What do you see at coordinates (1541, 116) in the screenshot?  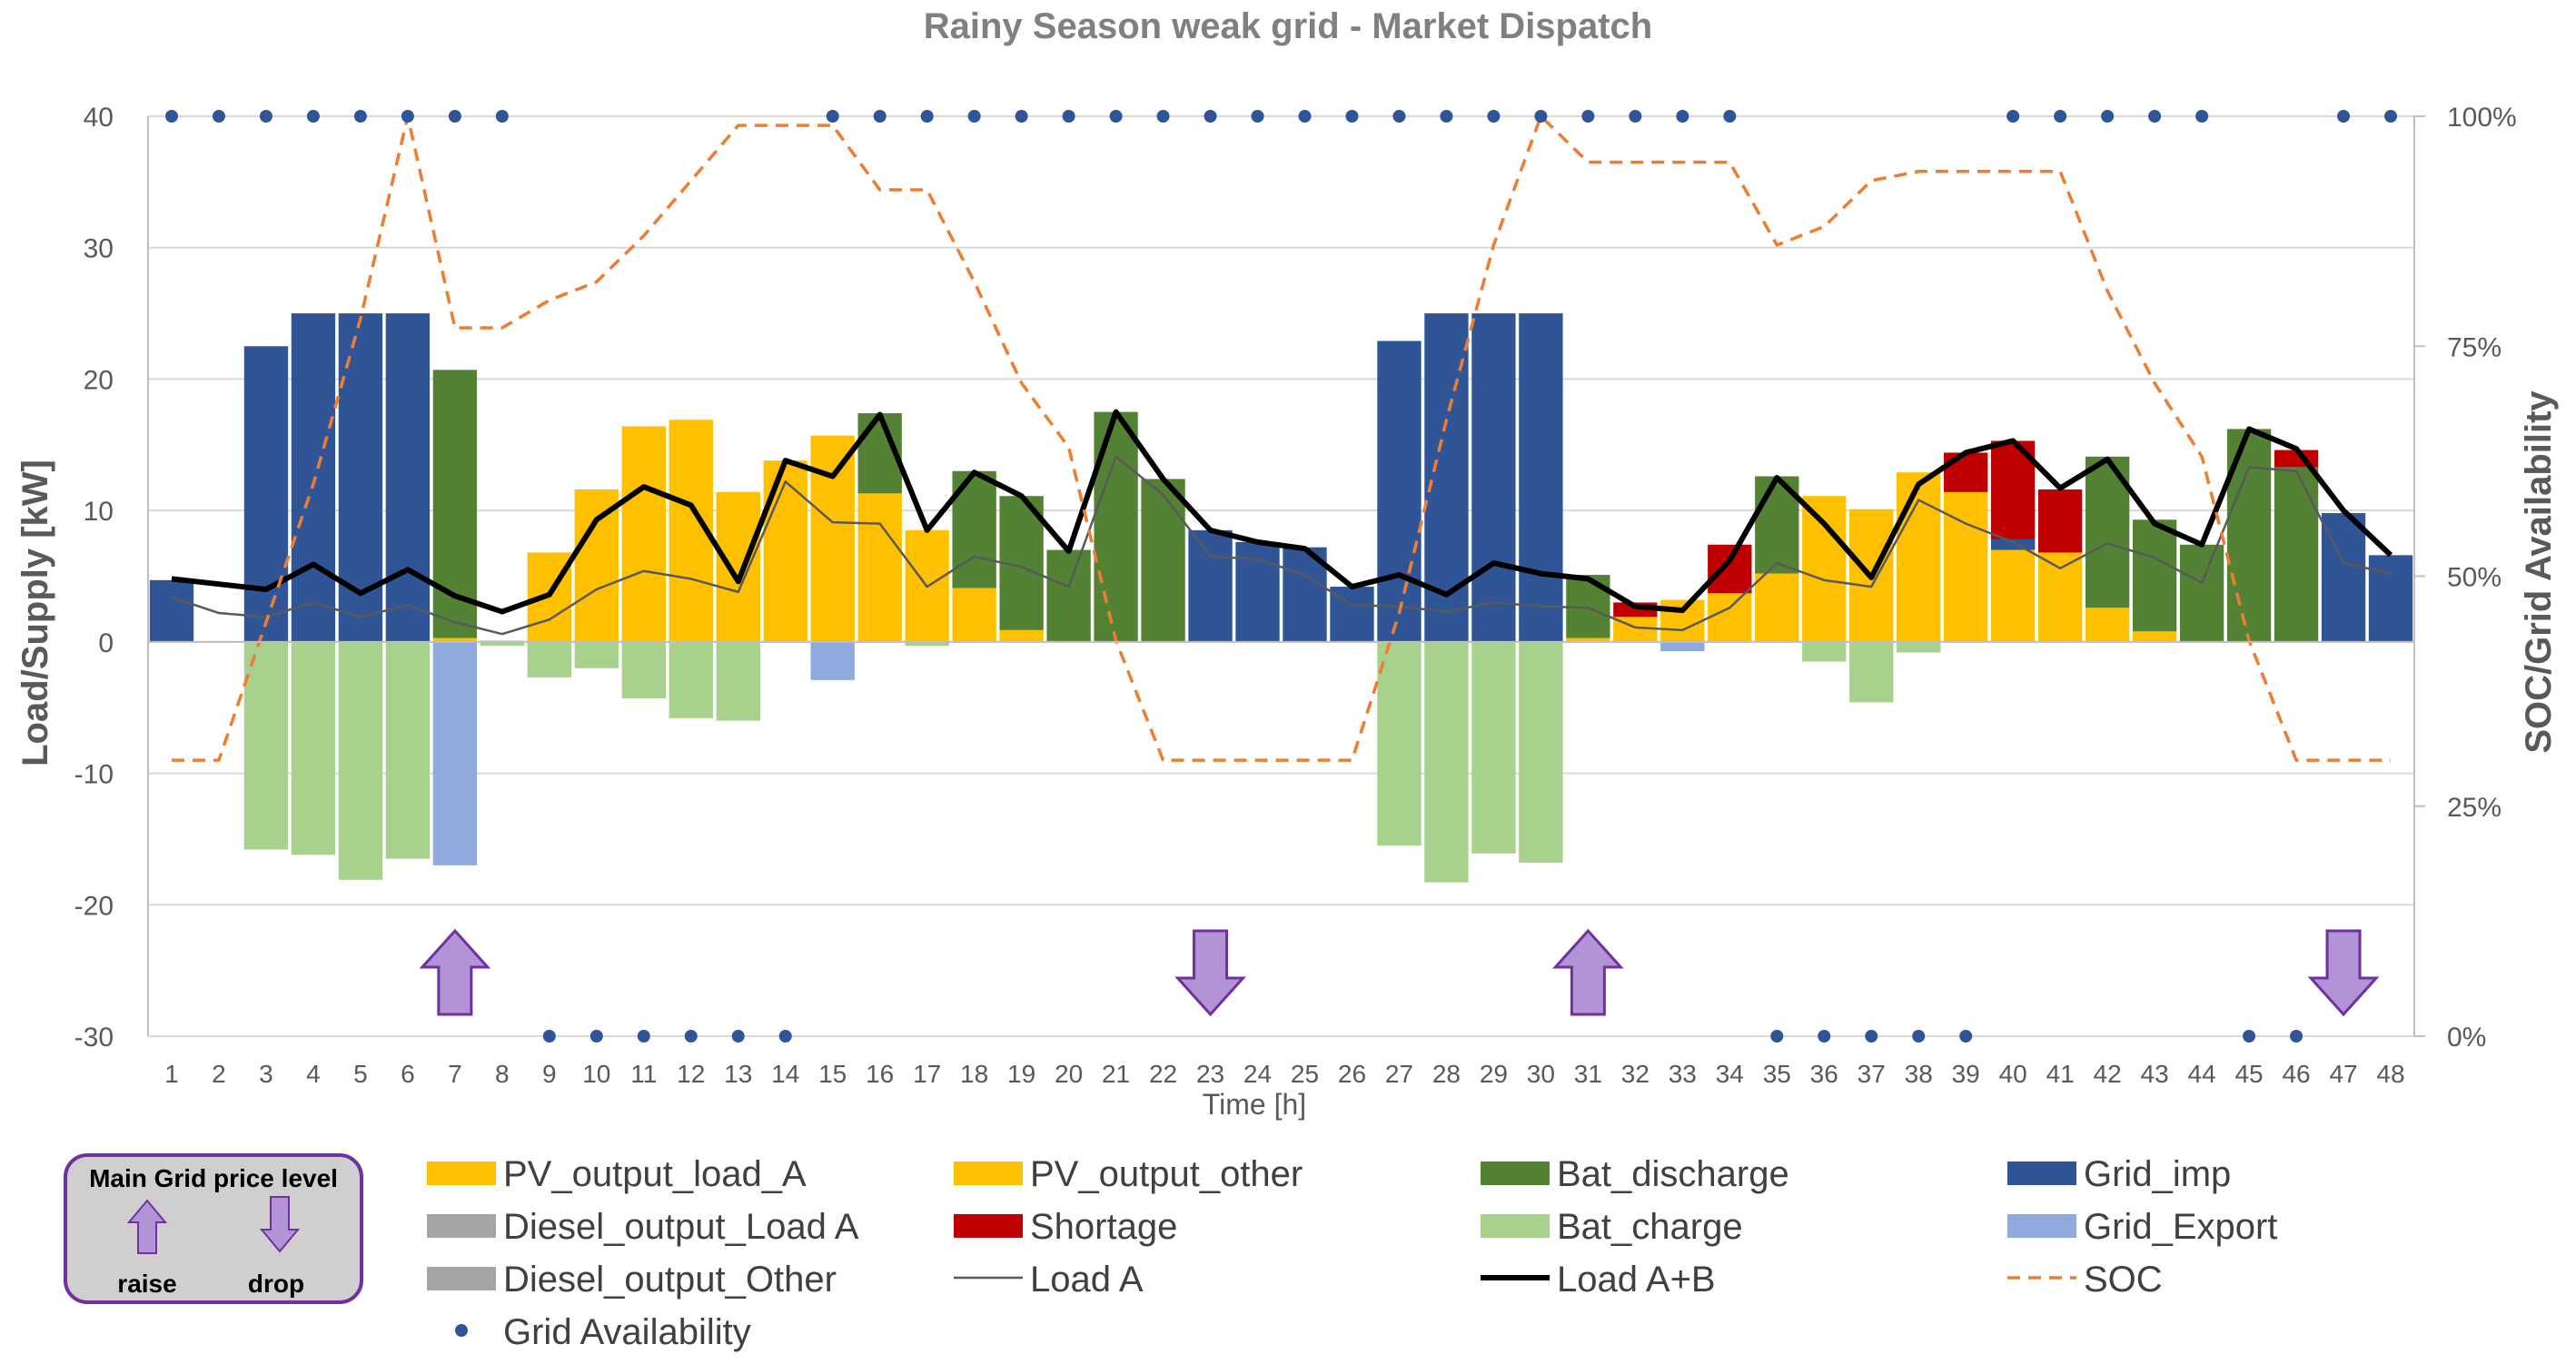 I see `grid-availability-point-h30` at bounding box center [1541, 116].